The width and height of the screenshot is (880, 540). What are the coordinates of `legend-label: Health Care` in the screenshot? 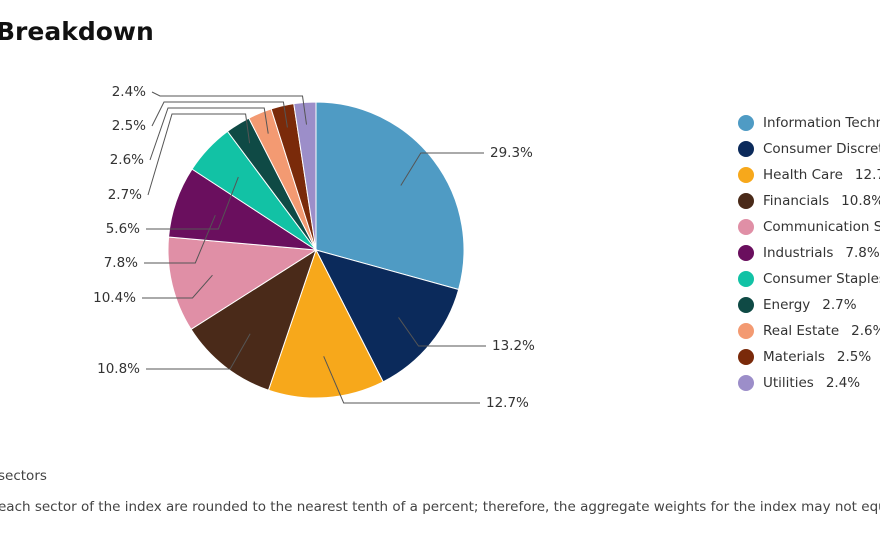 It's located at (803, 175).